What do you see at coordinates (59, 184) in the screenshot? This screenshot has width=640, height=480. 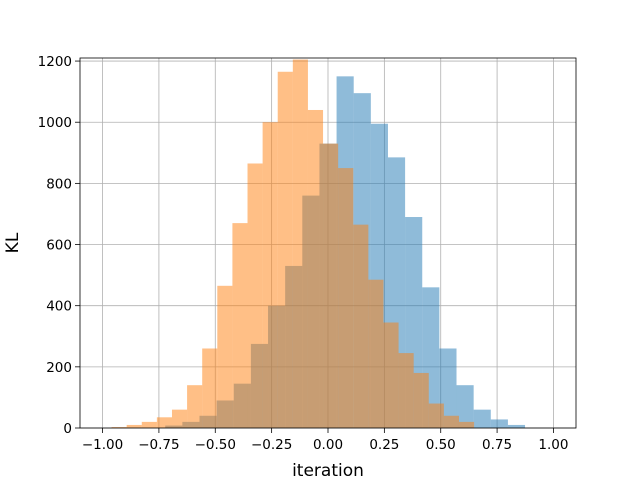 I see `y-tick-label: 800` at bounding box center [59, 184].